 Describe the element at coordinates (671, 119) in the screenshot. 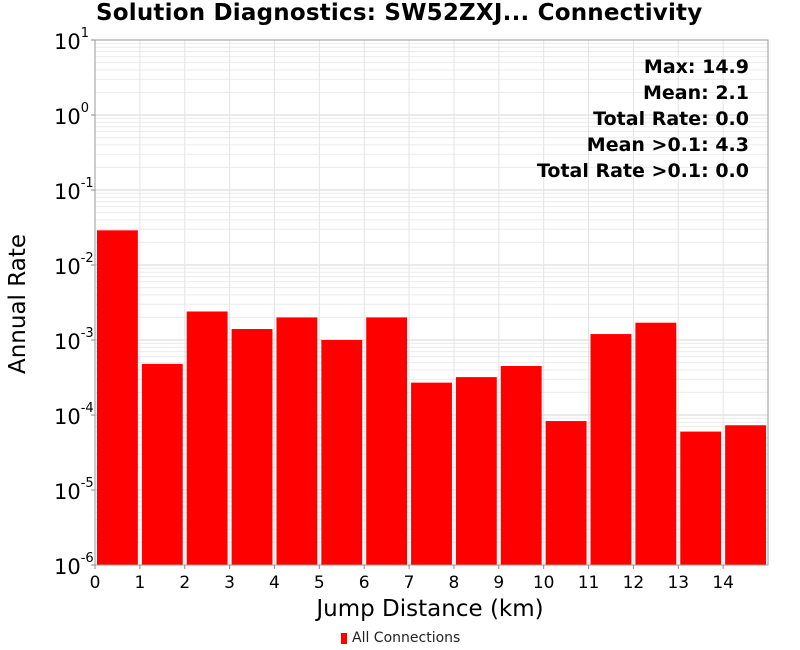

I see `stat-total-rate: Total Rate: 0.0` at that location.